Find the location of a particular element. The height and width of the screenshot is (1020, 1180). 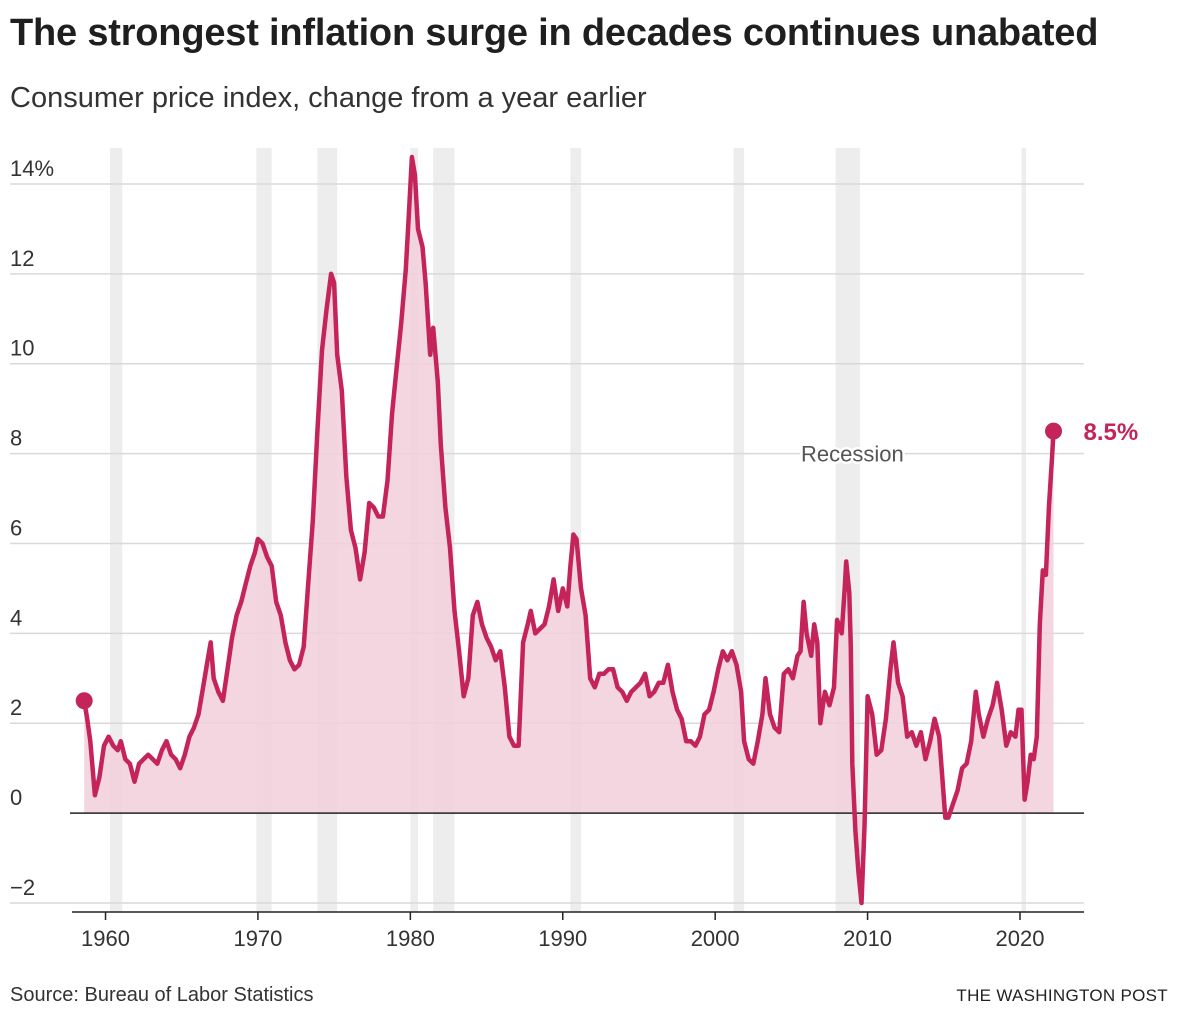

y-tick-label: 14% is located at coordinates (32, 168).